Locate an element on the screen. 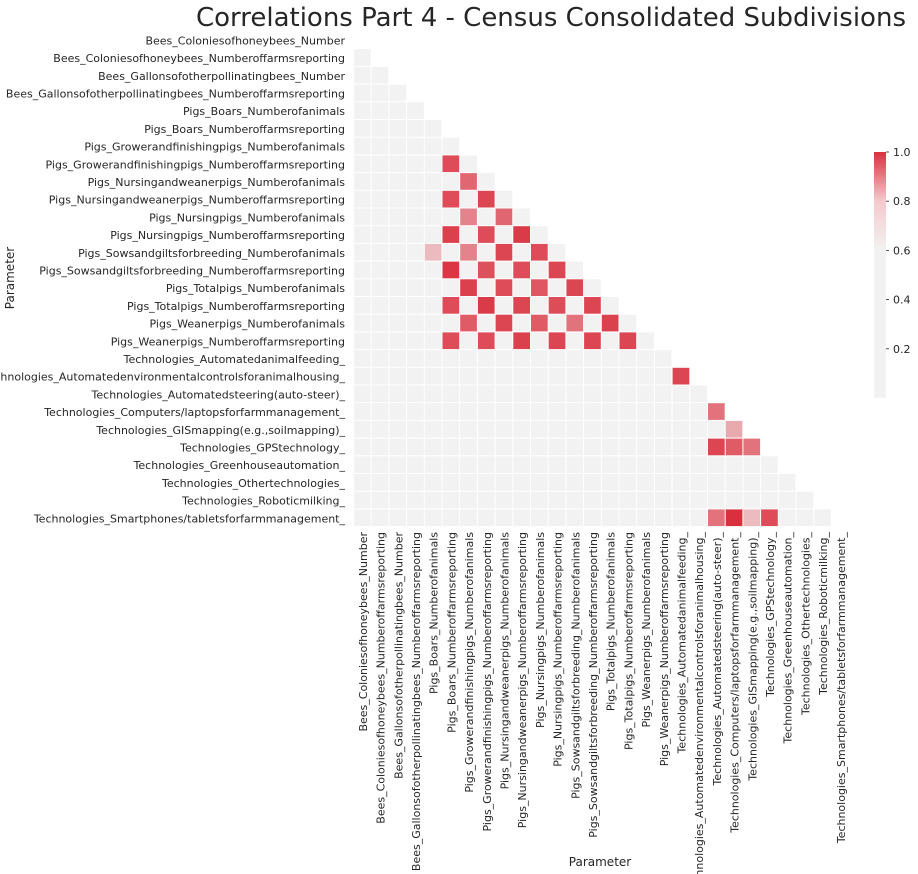 This screenshot has height=874, width=918. row-label: Technologies_Automatedanimalfeeding_ is located at coordinates (234, 359).